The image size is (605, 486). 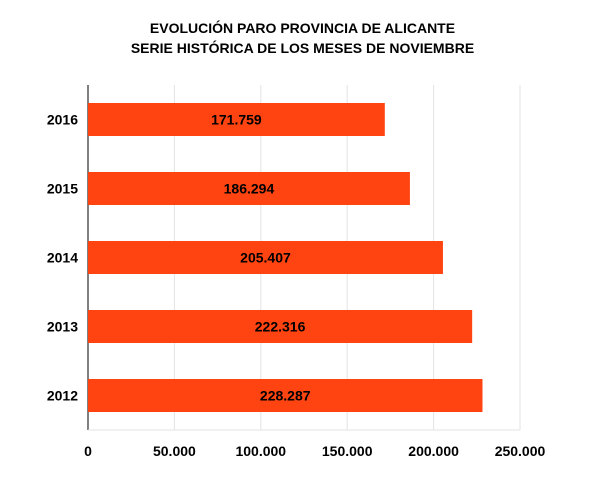 What do you see at coordinates (62, 258) in the screenshot?
I see `category-label: 2014` at bounding box center [62, 258].